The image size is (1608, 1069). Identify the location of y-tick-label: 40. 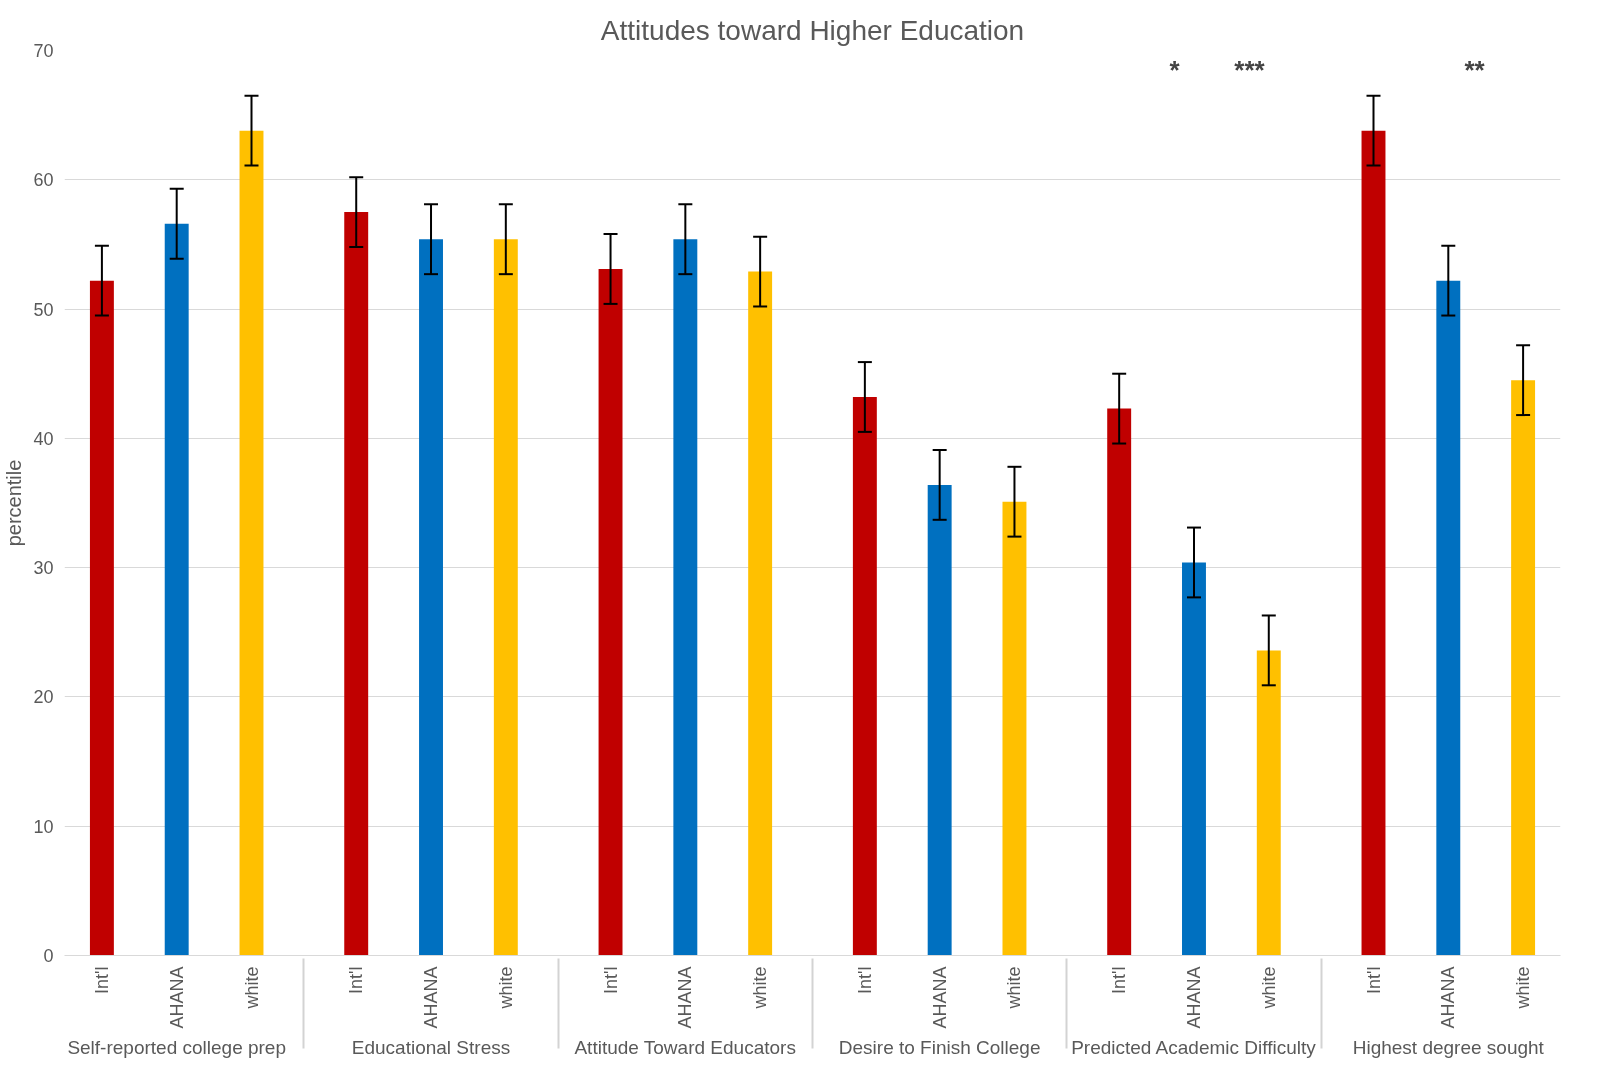
(43, 438).